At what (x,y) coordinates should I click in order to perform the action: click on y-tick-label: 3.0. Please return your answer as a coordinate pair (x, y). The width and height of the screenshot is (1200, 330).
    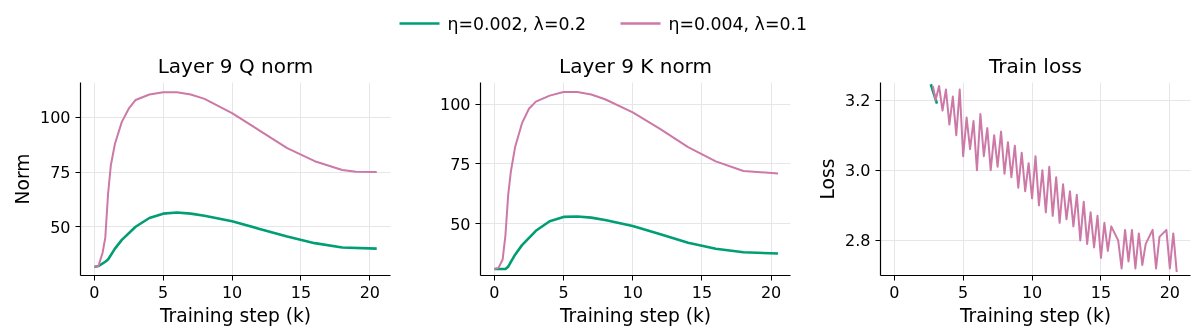
    Looking at the image, I should click on (858, 171).